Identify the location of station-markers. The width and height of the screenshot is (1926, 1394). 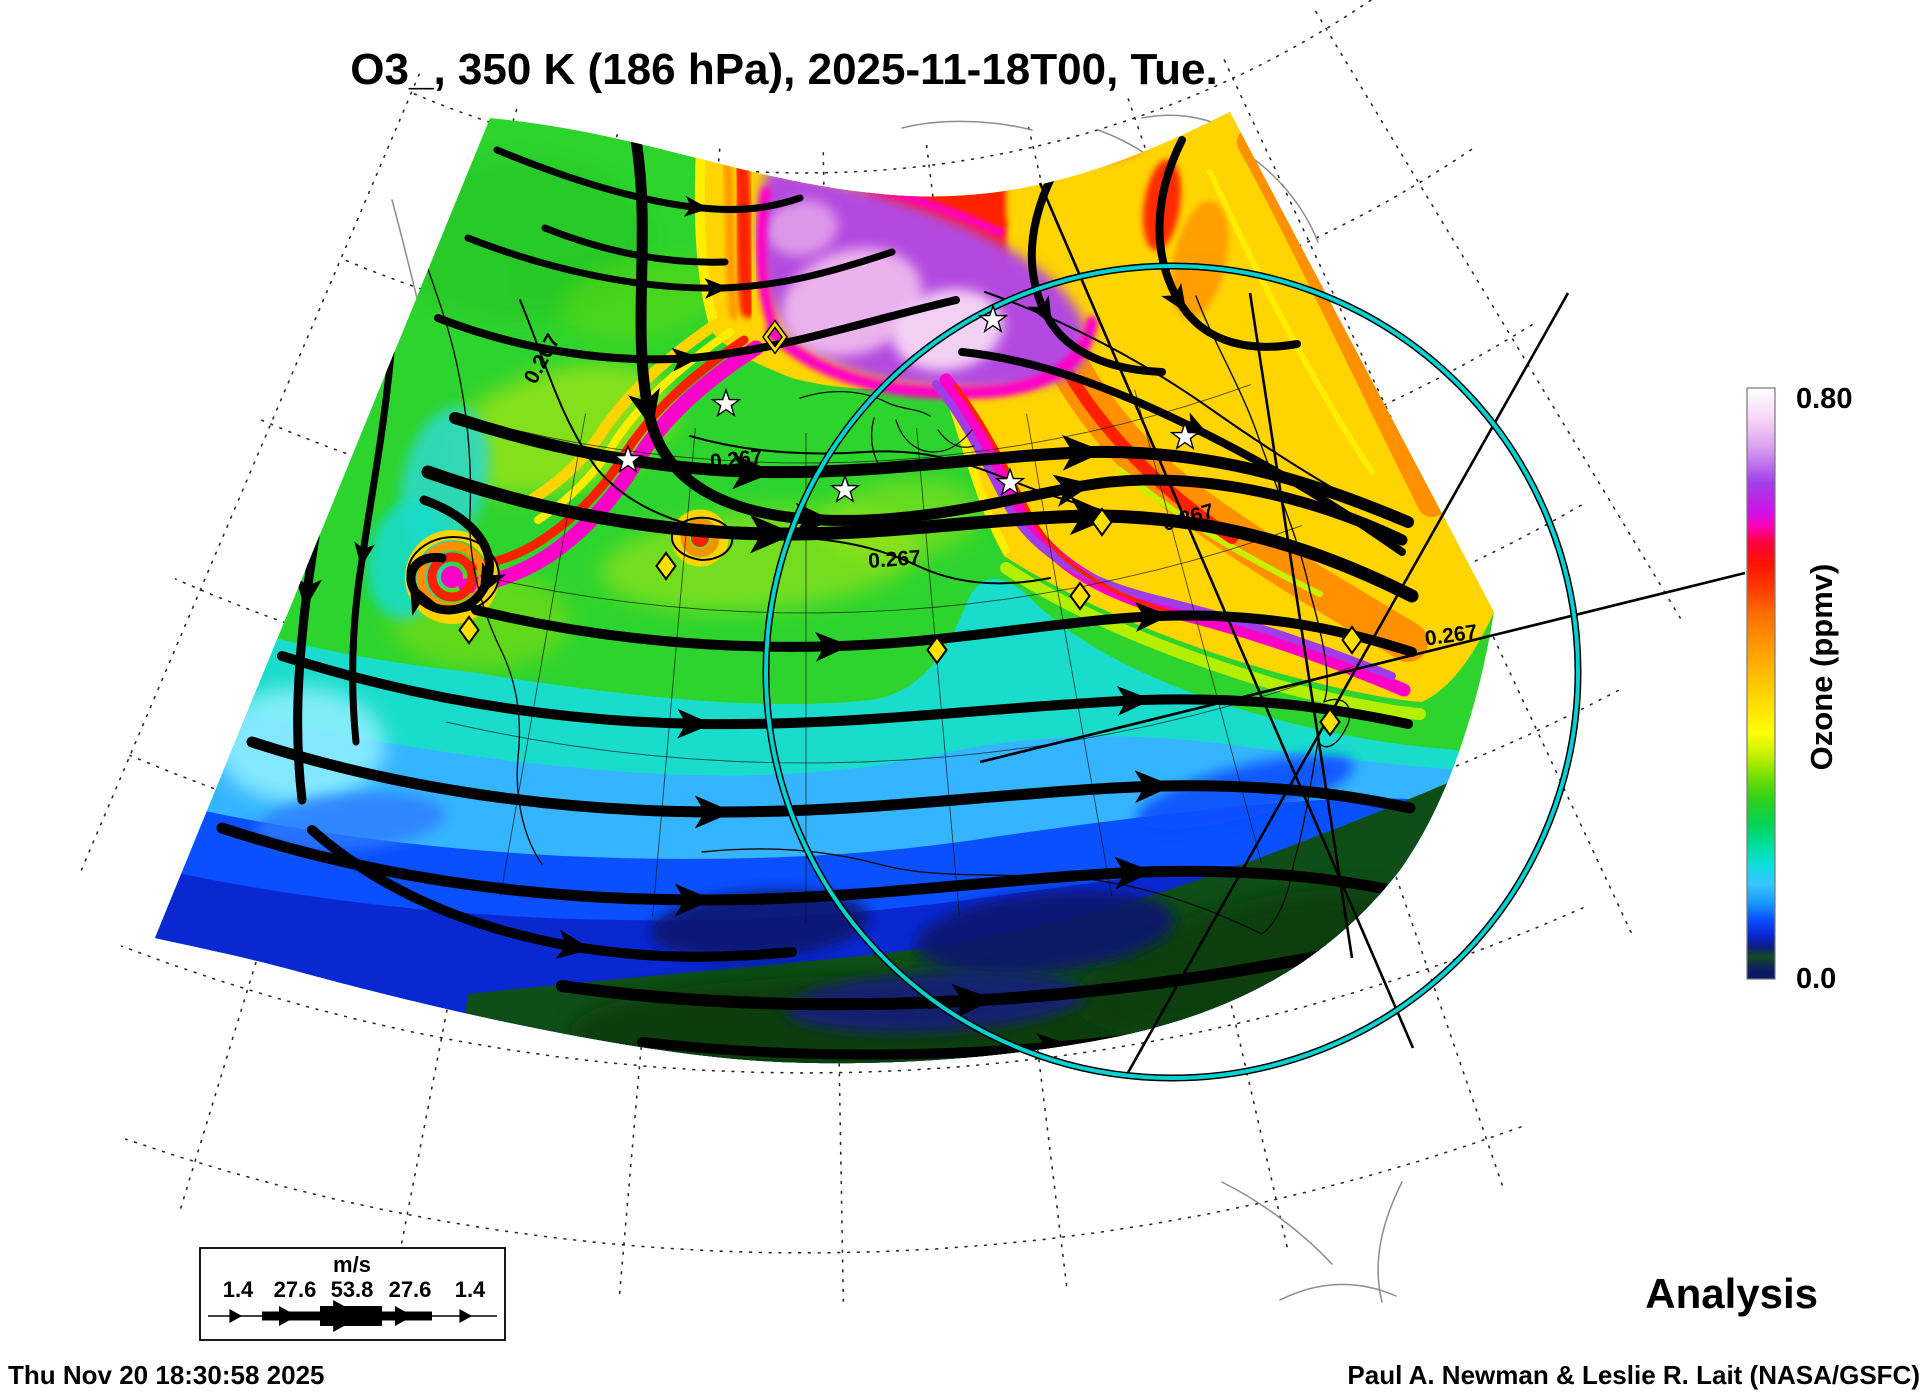
(910, 520).